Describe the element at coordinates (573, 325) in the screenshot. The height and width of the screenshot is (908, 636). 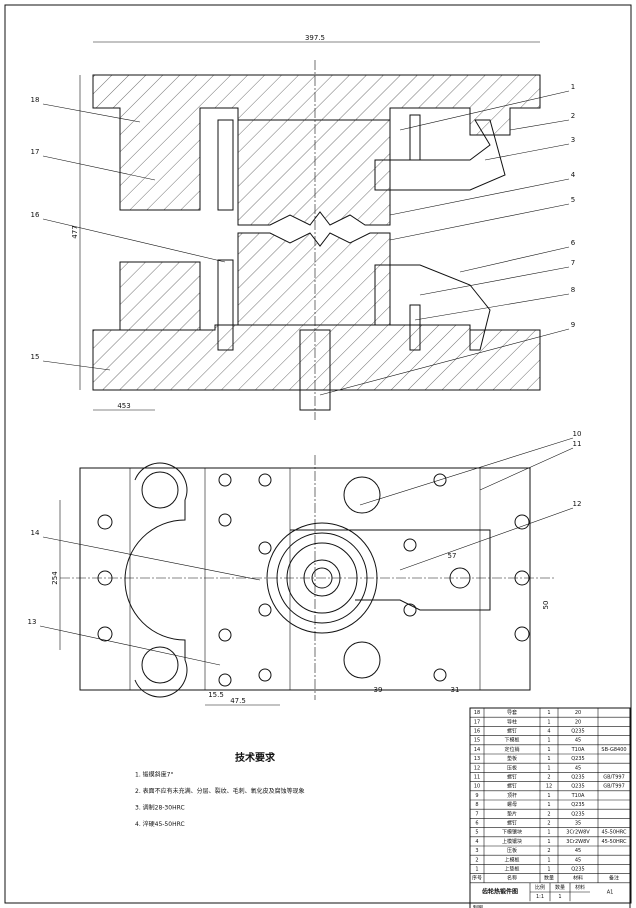
I see `callout-number: 9` at that location.